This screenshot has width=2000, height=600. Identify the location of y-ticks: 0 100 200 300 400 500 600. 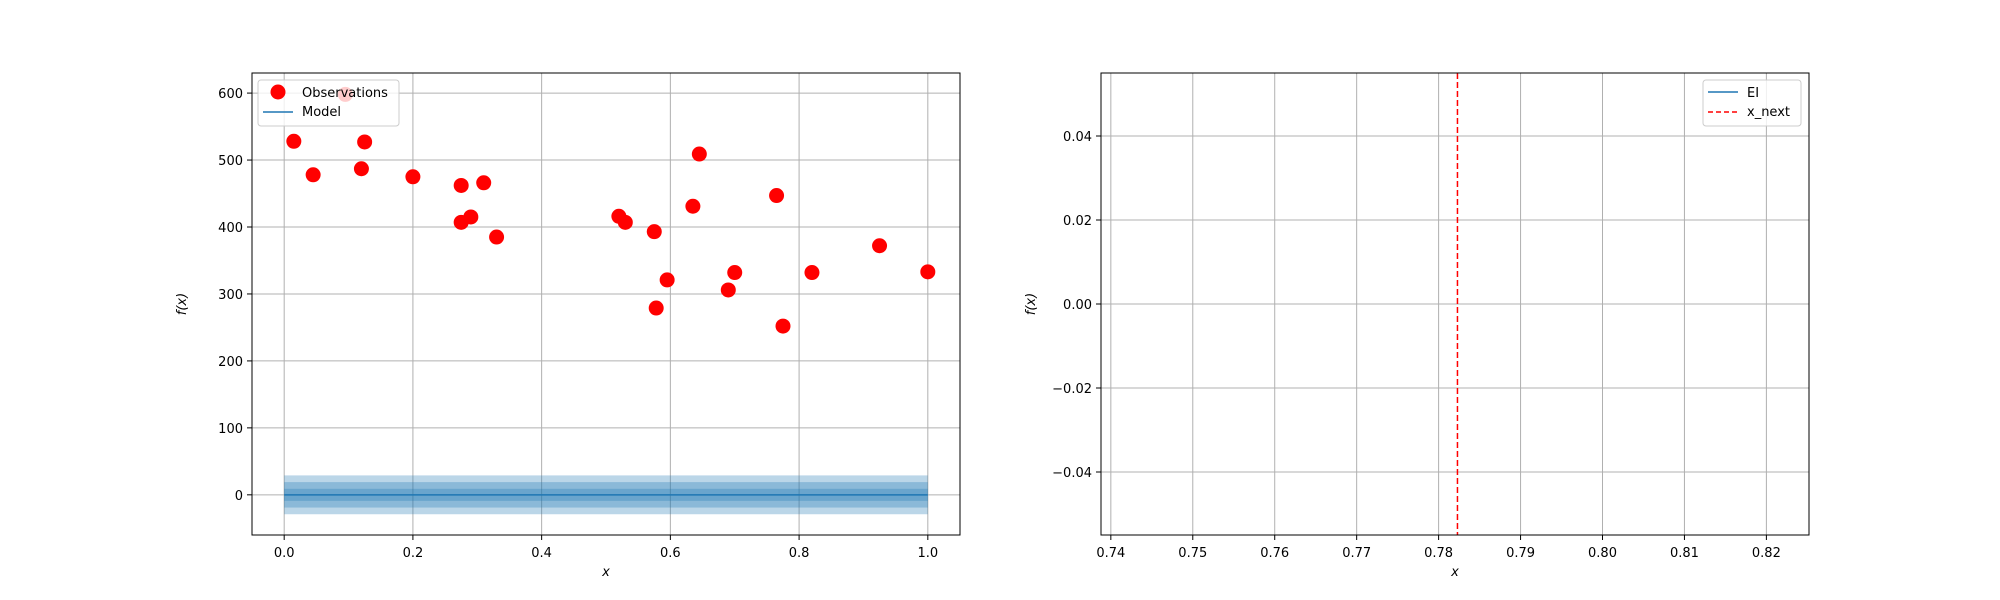
(235, 295).